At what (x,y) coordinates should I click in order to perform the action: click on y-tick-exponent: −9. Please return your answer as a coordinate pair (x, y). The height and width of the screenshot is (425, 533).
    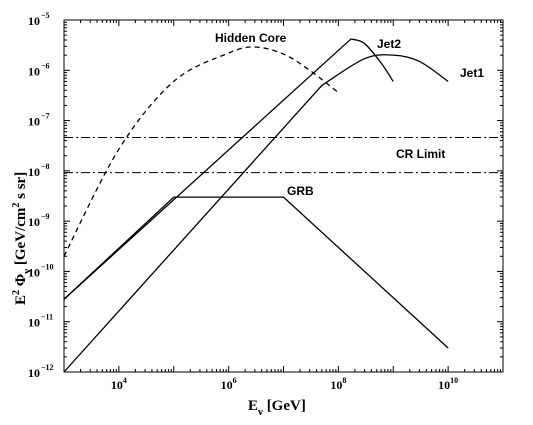
    Looking at the image, I should click on (45, 216).